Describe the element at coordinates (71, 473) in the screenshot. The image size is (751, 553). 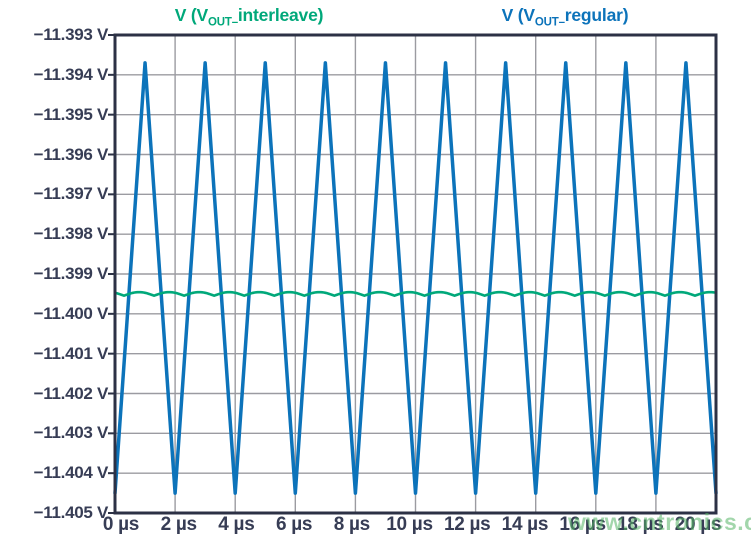
I see `y-tick-label: −11.404 V` at that location.